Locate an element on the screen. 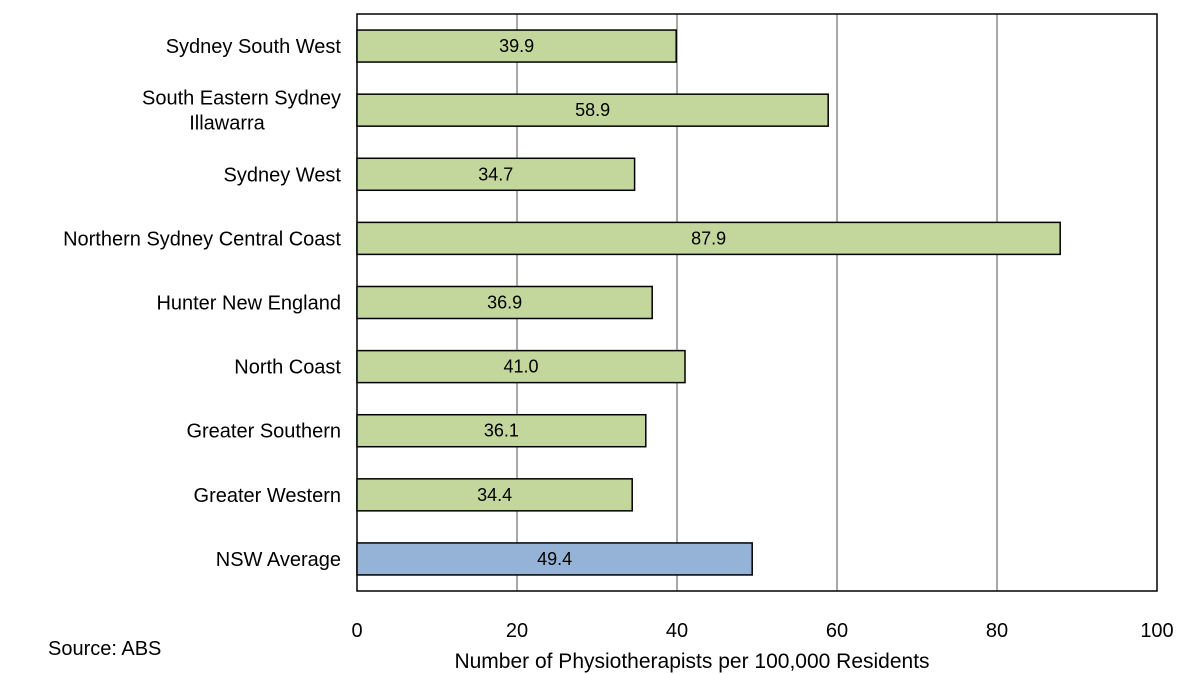 Image resolution: width=1189 pixels, height=674 pixels. category-label: Greater Southern is located at coordinates (263, 432).